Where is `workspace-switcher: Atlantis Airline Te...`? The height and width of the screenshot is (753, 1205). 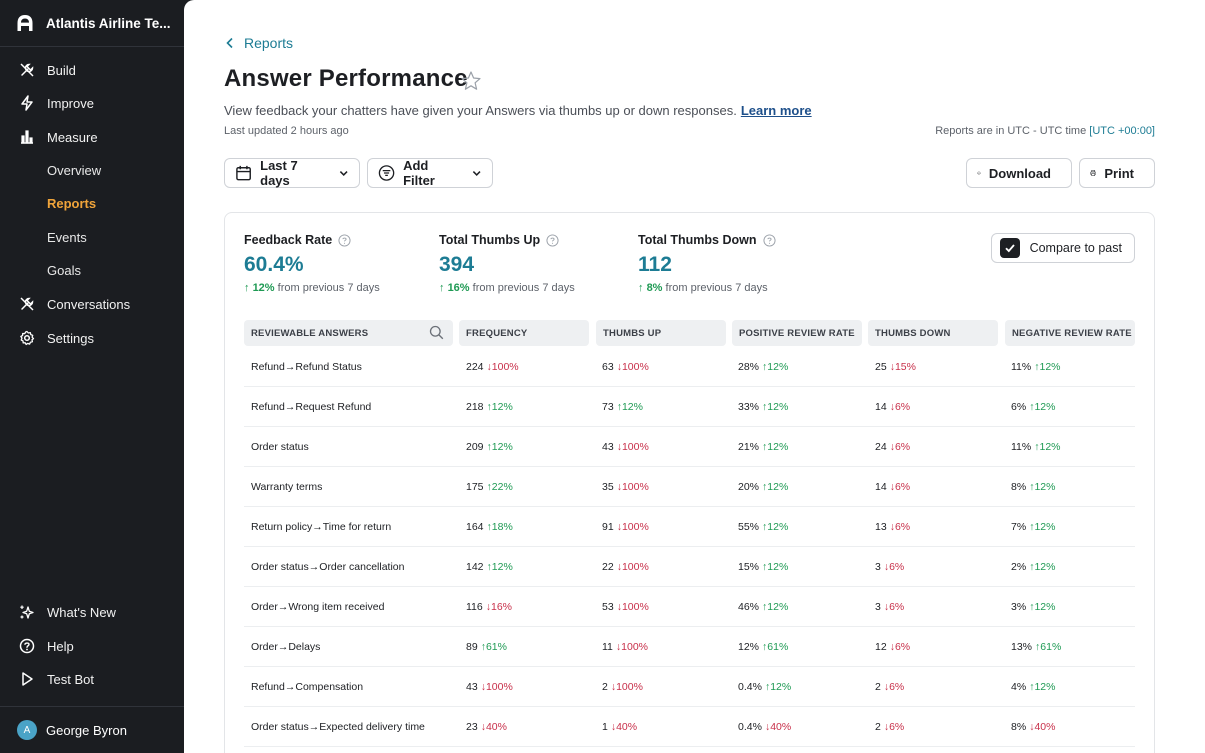
workspace-switcher: Atlantis Airline Te... is located at coordinates (92, 23).